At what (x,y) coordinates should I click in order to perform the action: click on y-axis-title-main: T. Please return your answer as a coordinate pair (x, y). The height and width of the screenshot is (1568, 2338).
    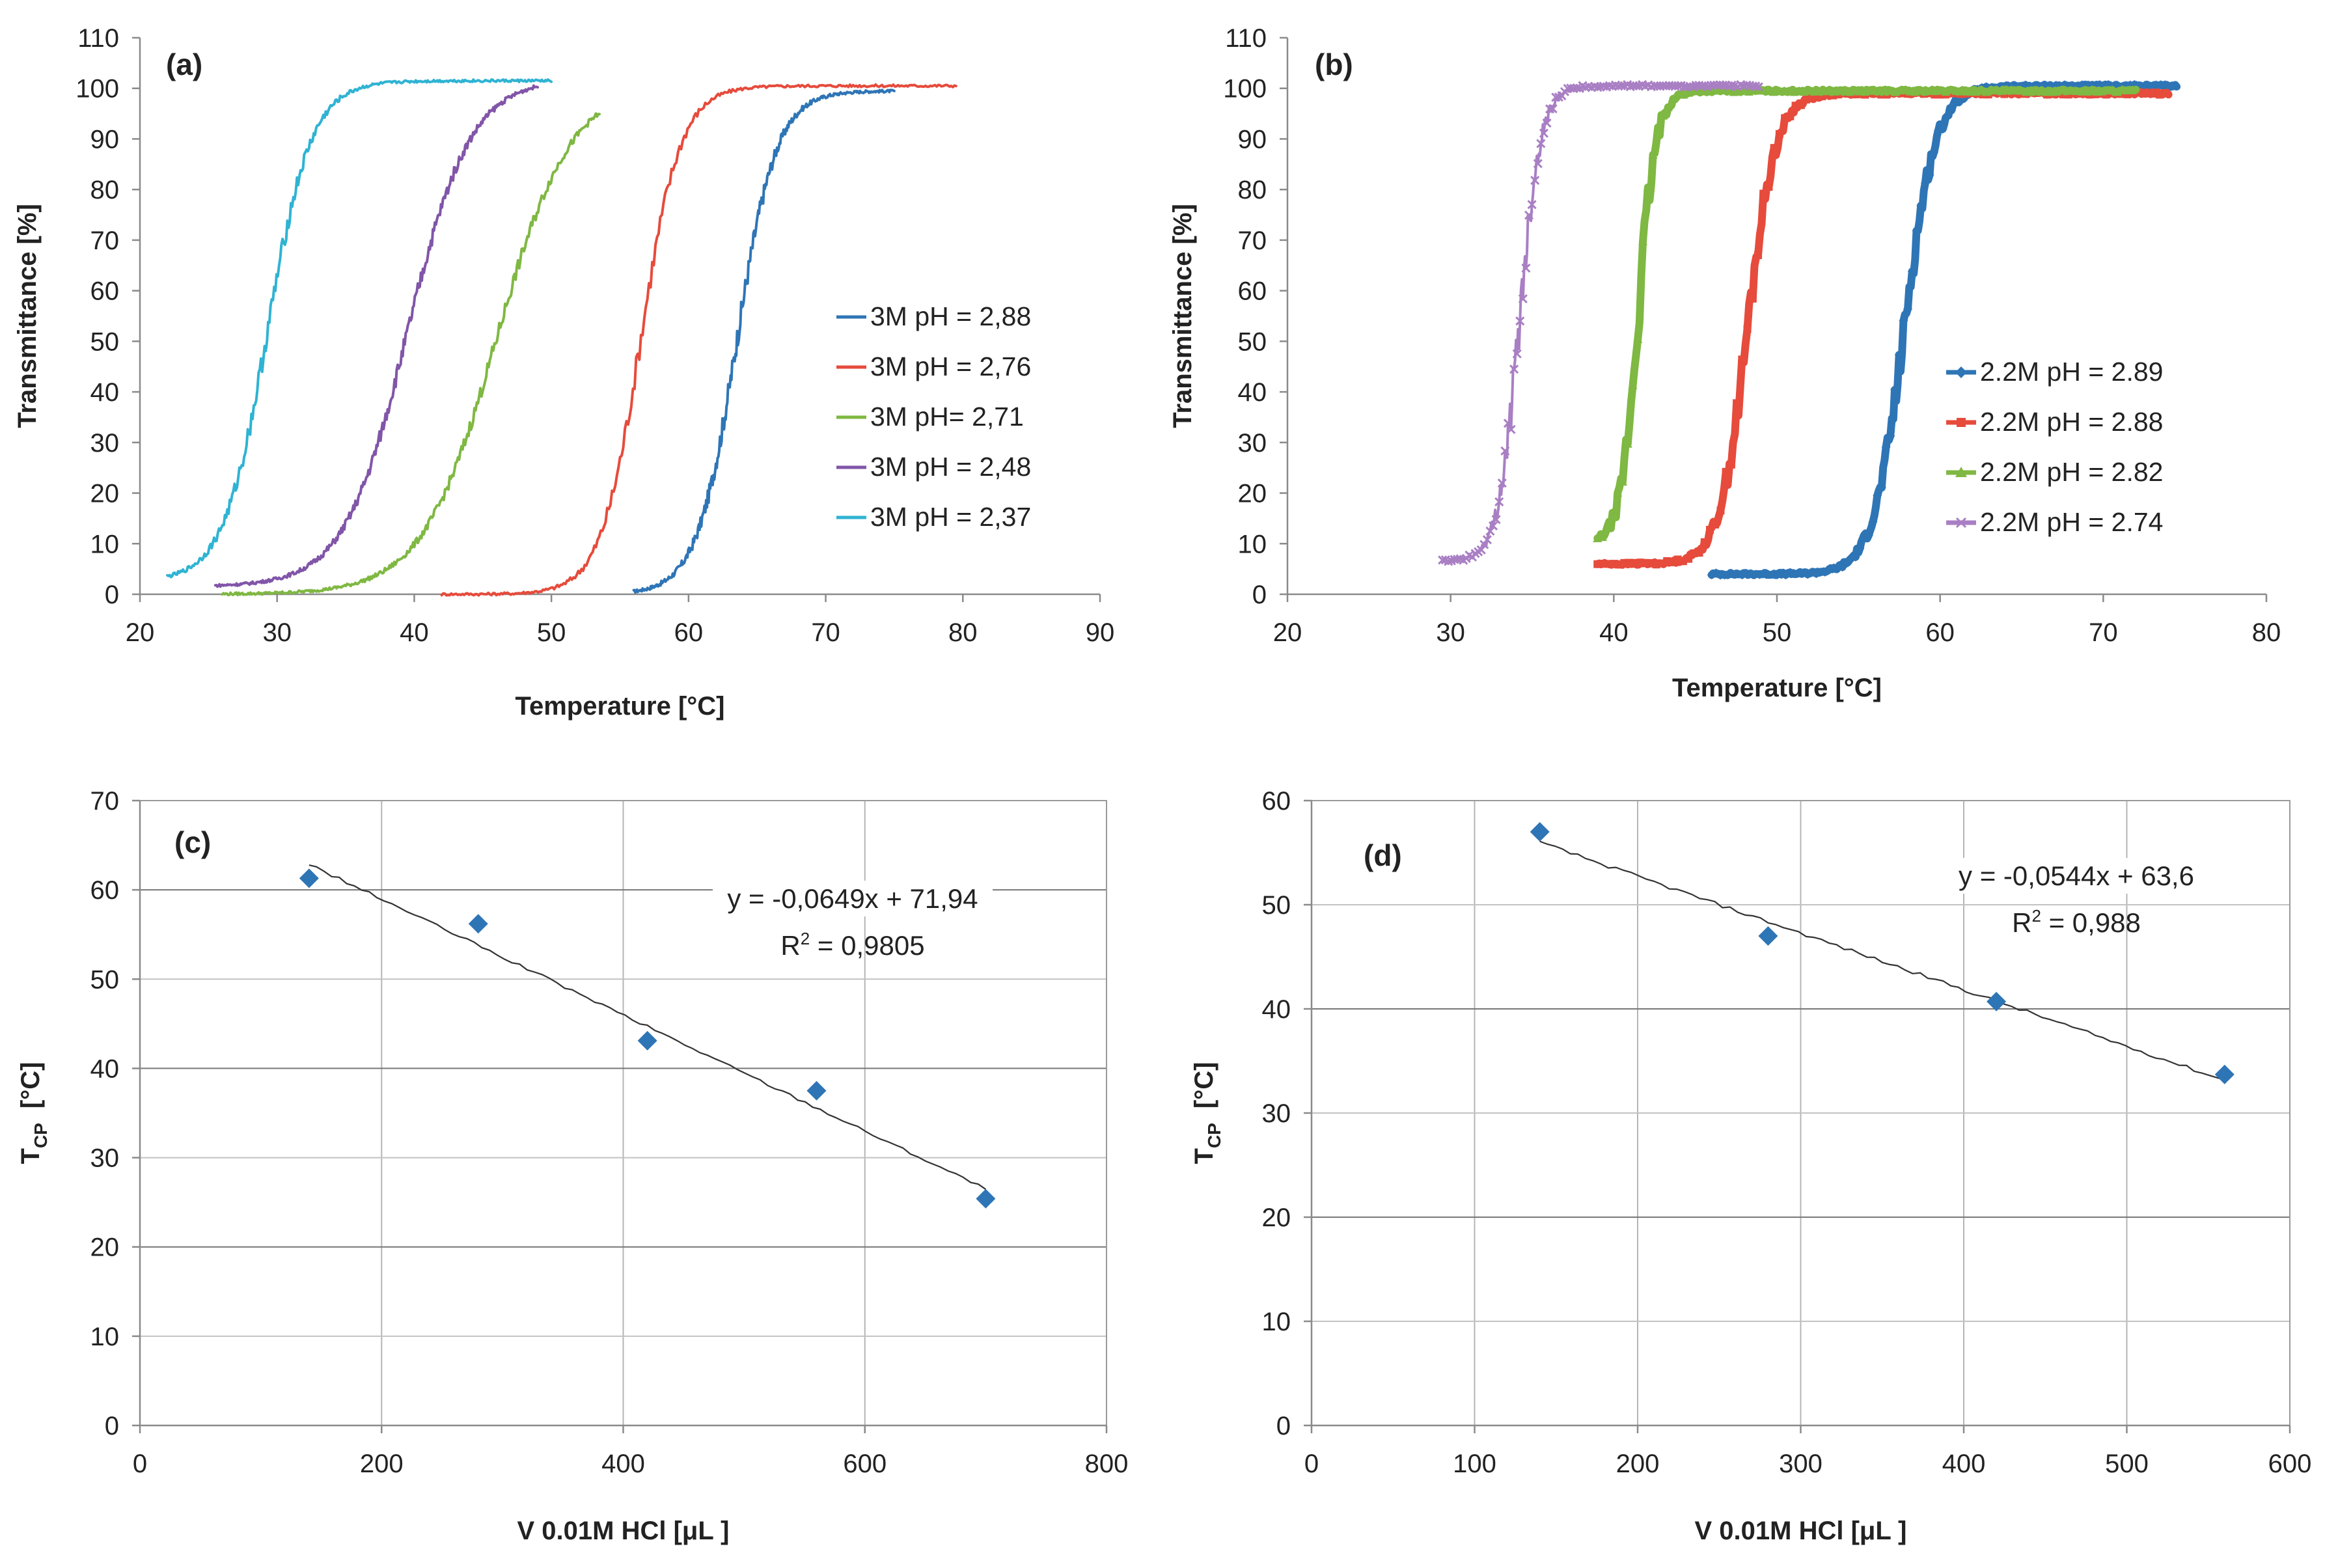
    Looking at the image, I should click on (30, 1156).